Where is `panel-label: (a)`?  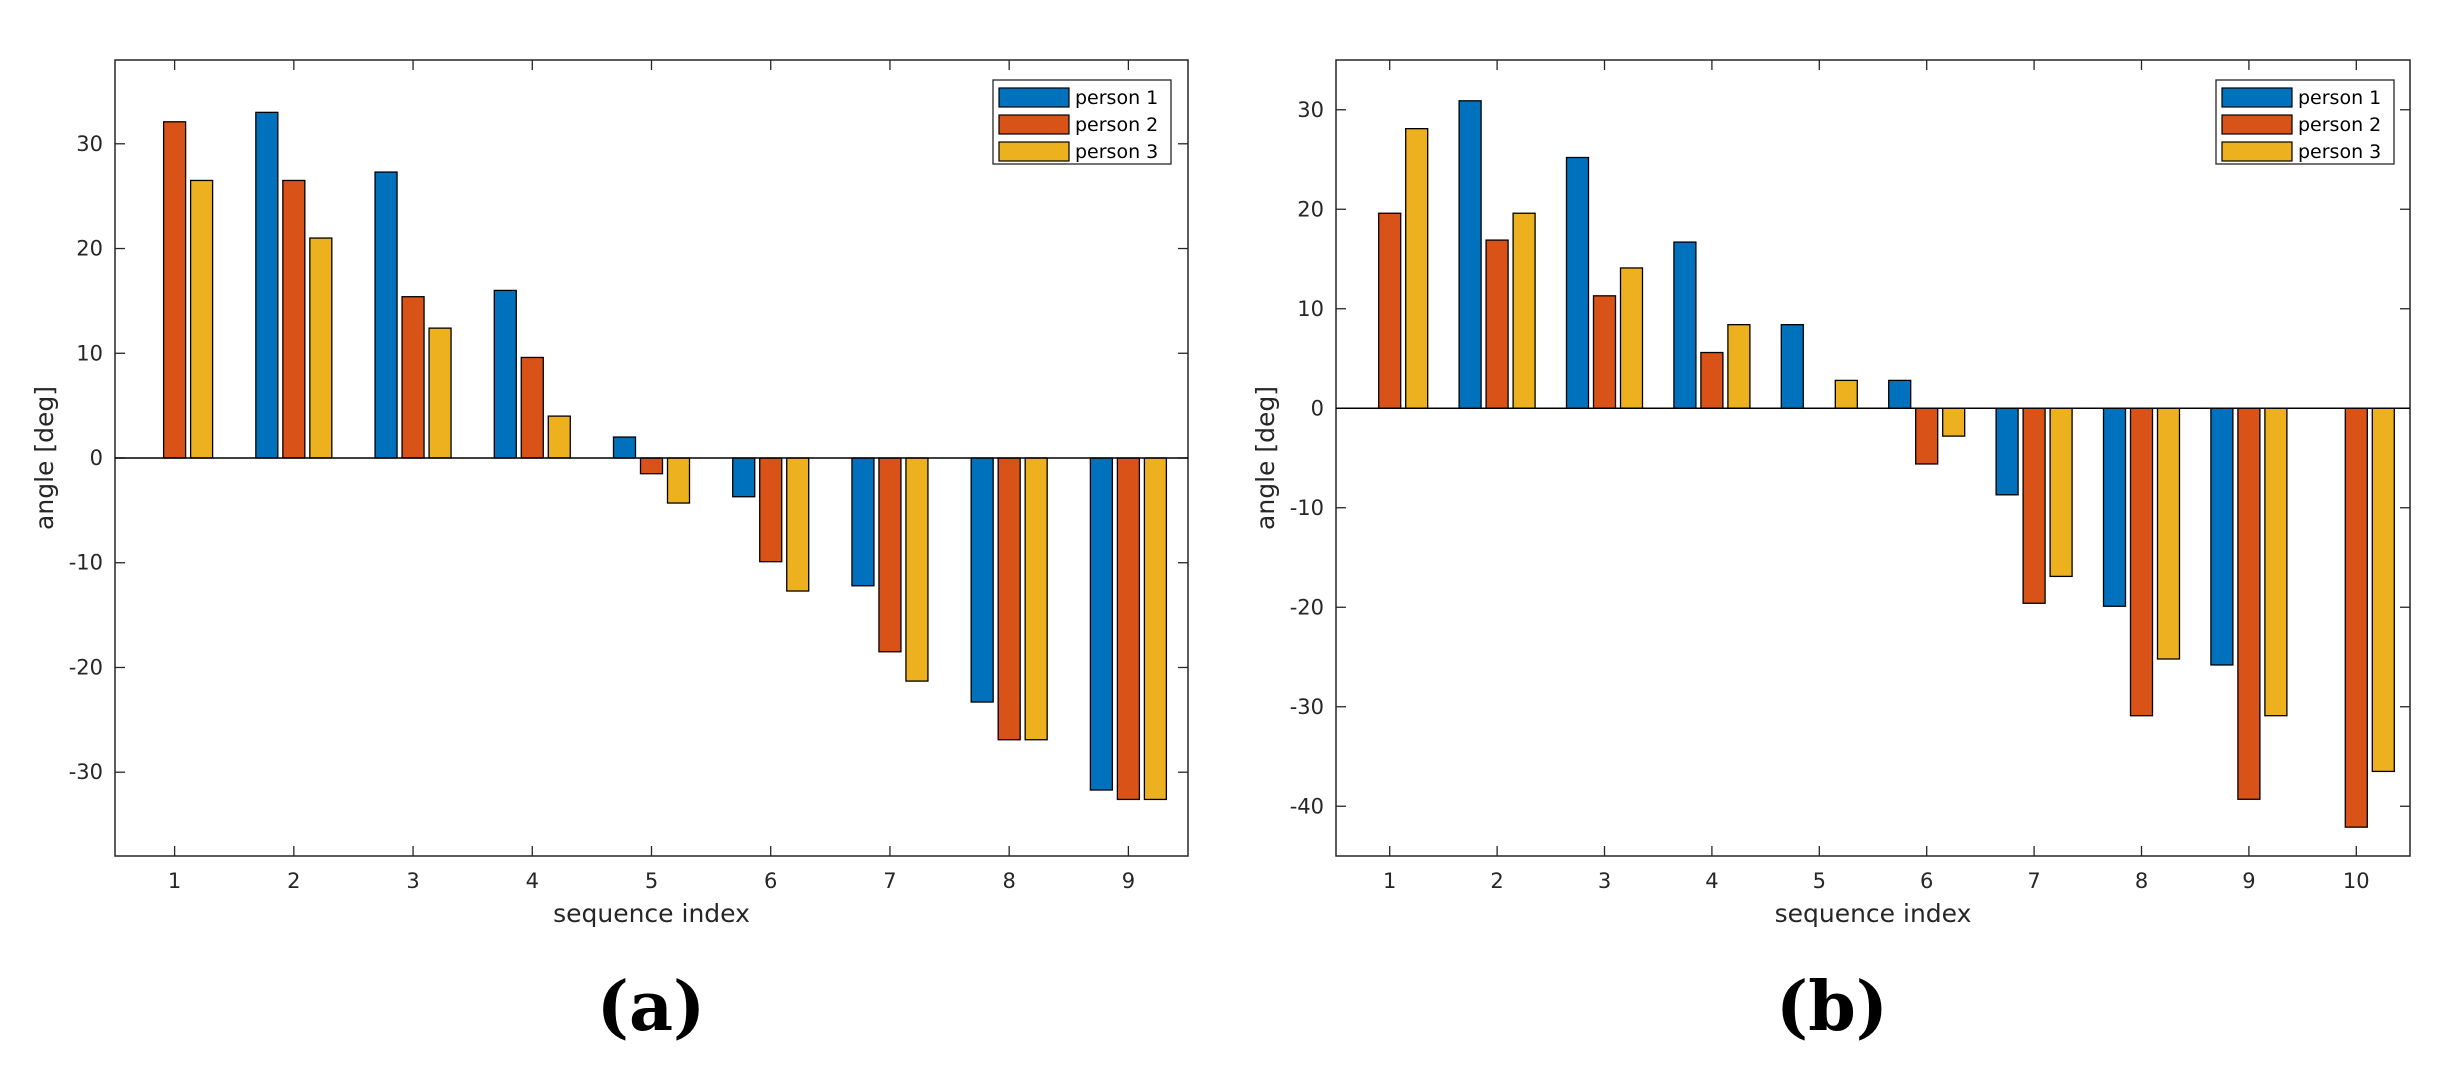 panel-label: (a) is located at coordinates (651, 1007).